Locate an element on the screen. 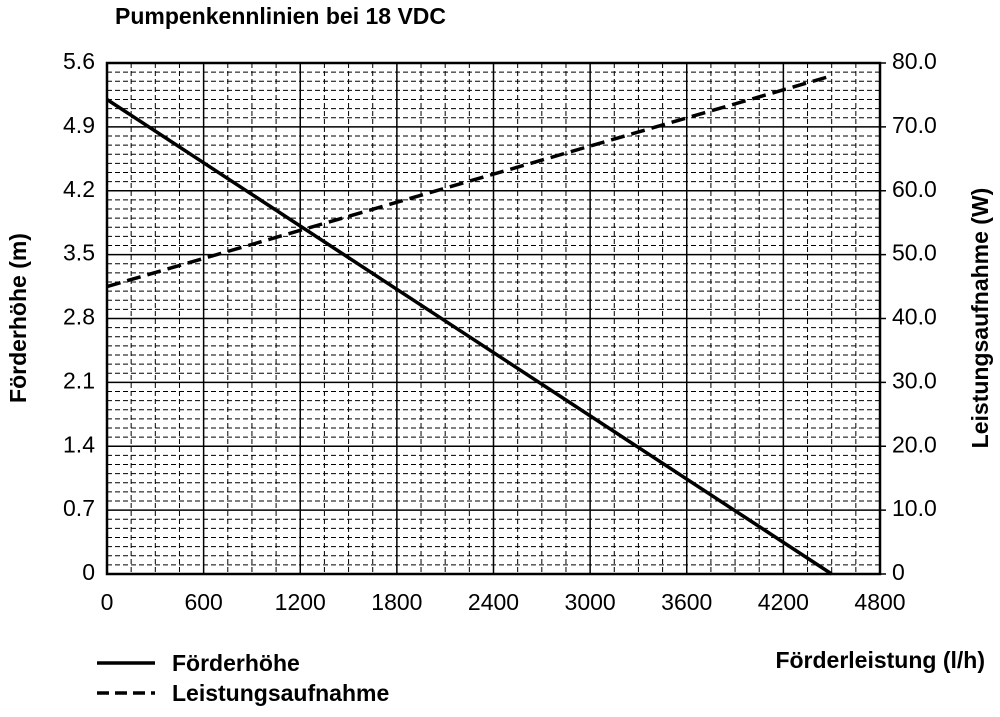 Image resolution: width=1000 pixels, height=717 pixels. y-tick-label: 5.6 is located at coordinates (79, 61).